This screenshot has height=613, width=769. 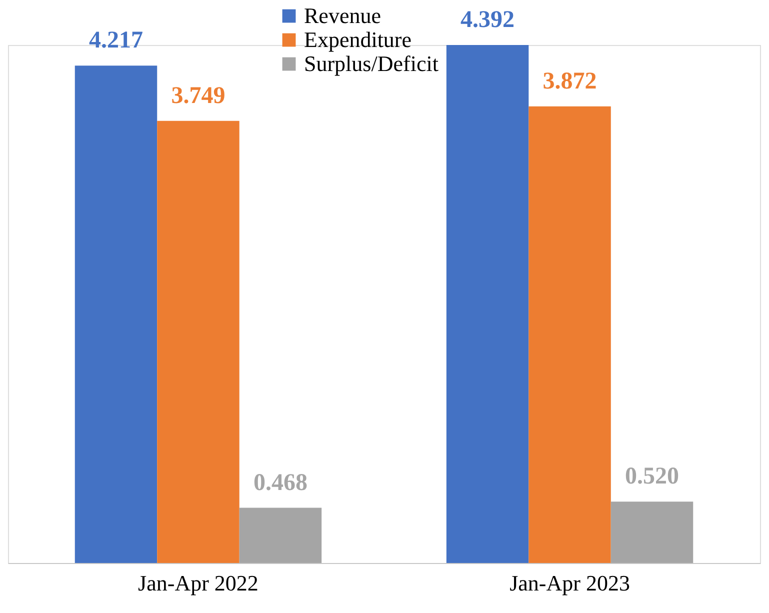 What do you see at coordinates (280, 483) in the screenshot?
I see `data-label: 0.468` at bounding box center [280, 483].